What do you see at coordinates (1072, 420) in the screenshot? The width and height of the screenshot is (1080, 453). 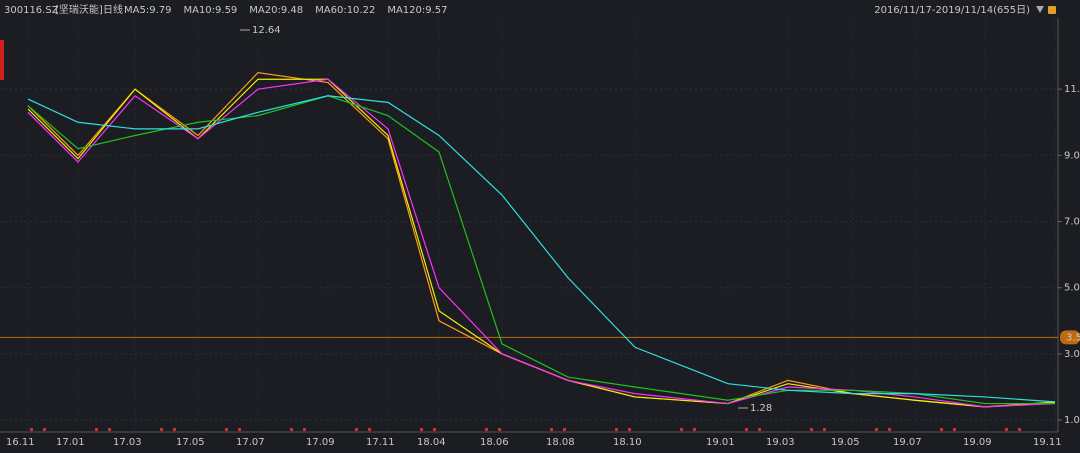 I see `y-tick-label: 1.00` at bounding box center [1072, 420].